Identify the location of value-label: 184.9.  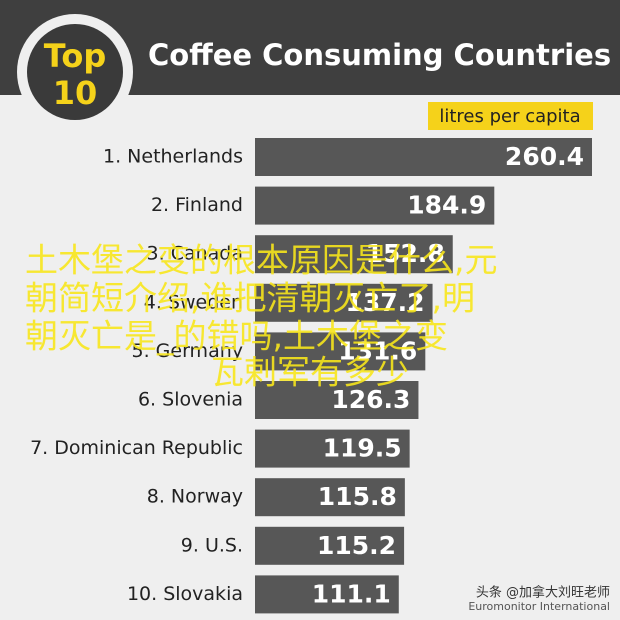
(446, 205).